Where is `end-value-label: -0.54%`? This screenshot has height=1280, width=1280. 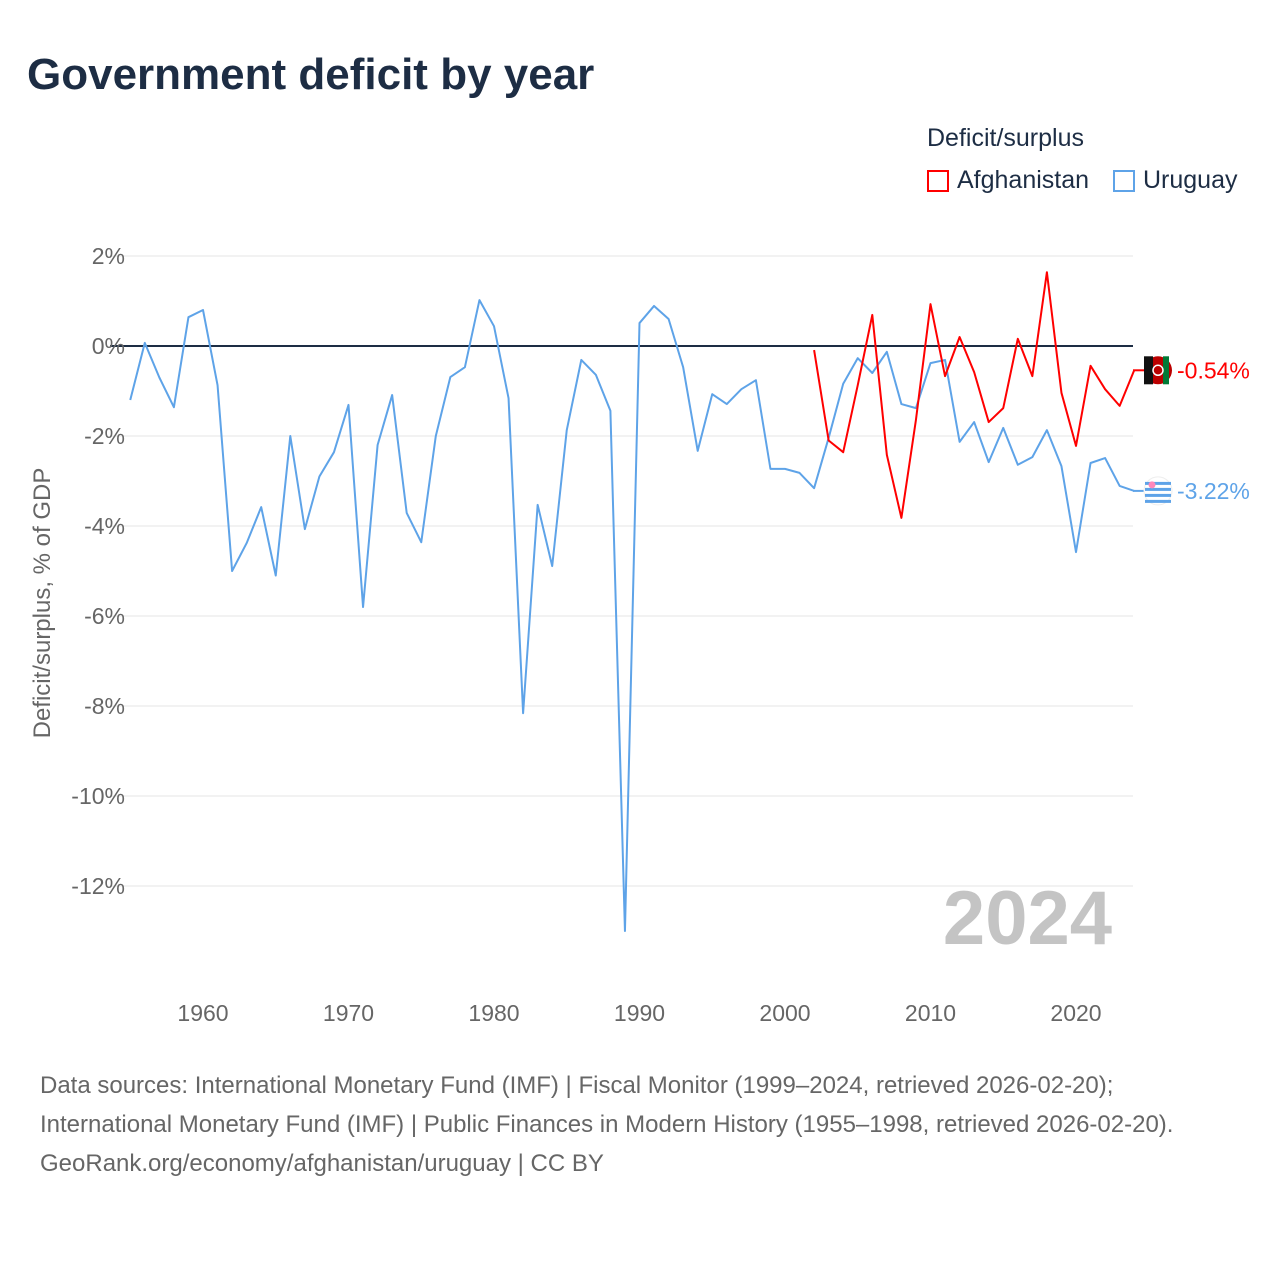 end-value-label: -0.54% is located at coordinates (1213, 370).